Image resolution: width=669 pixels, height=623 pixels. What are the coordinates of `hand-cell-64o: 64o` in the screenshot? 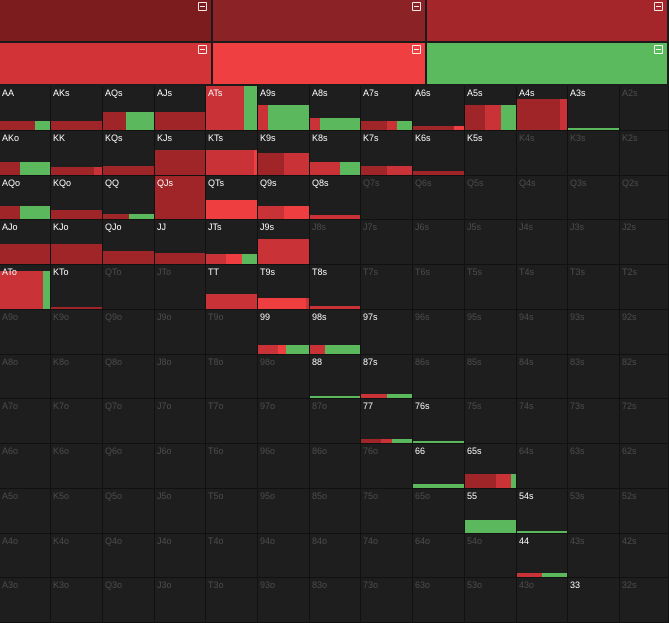 It's located at (439, 556).